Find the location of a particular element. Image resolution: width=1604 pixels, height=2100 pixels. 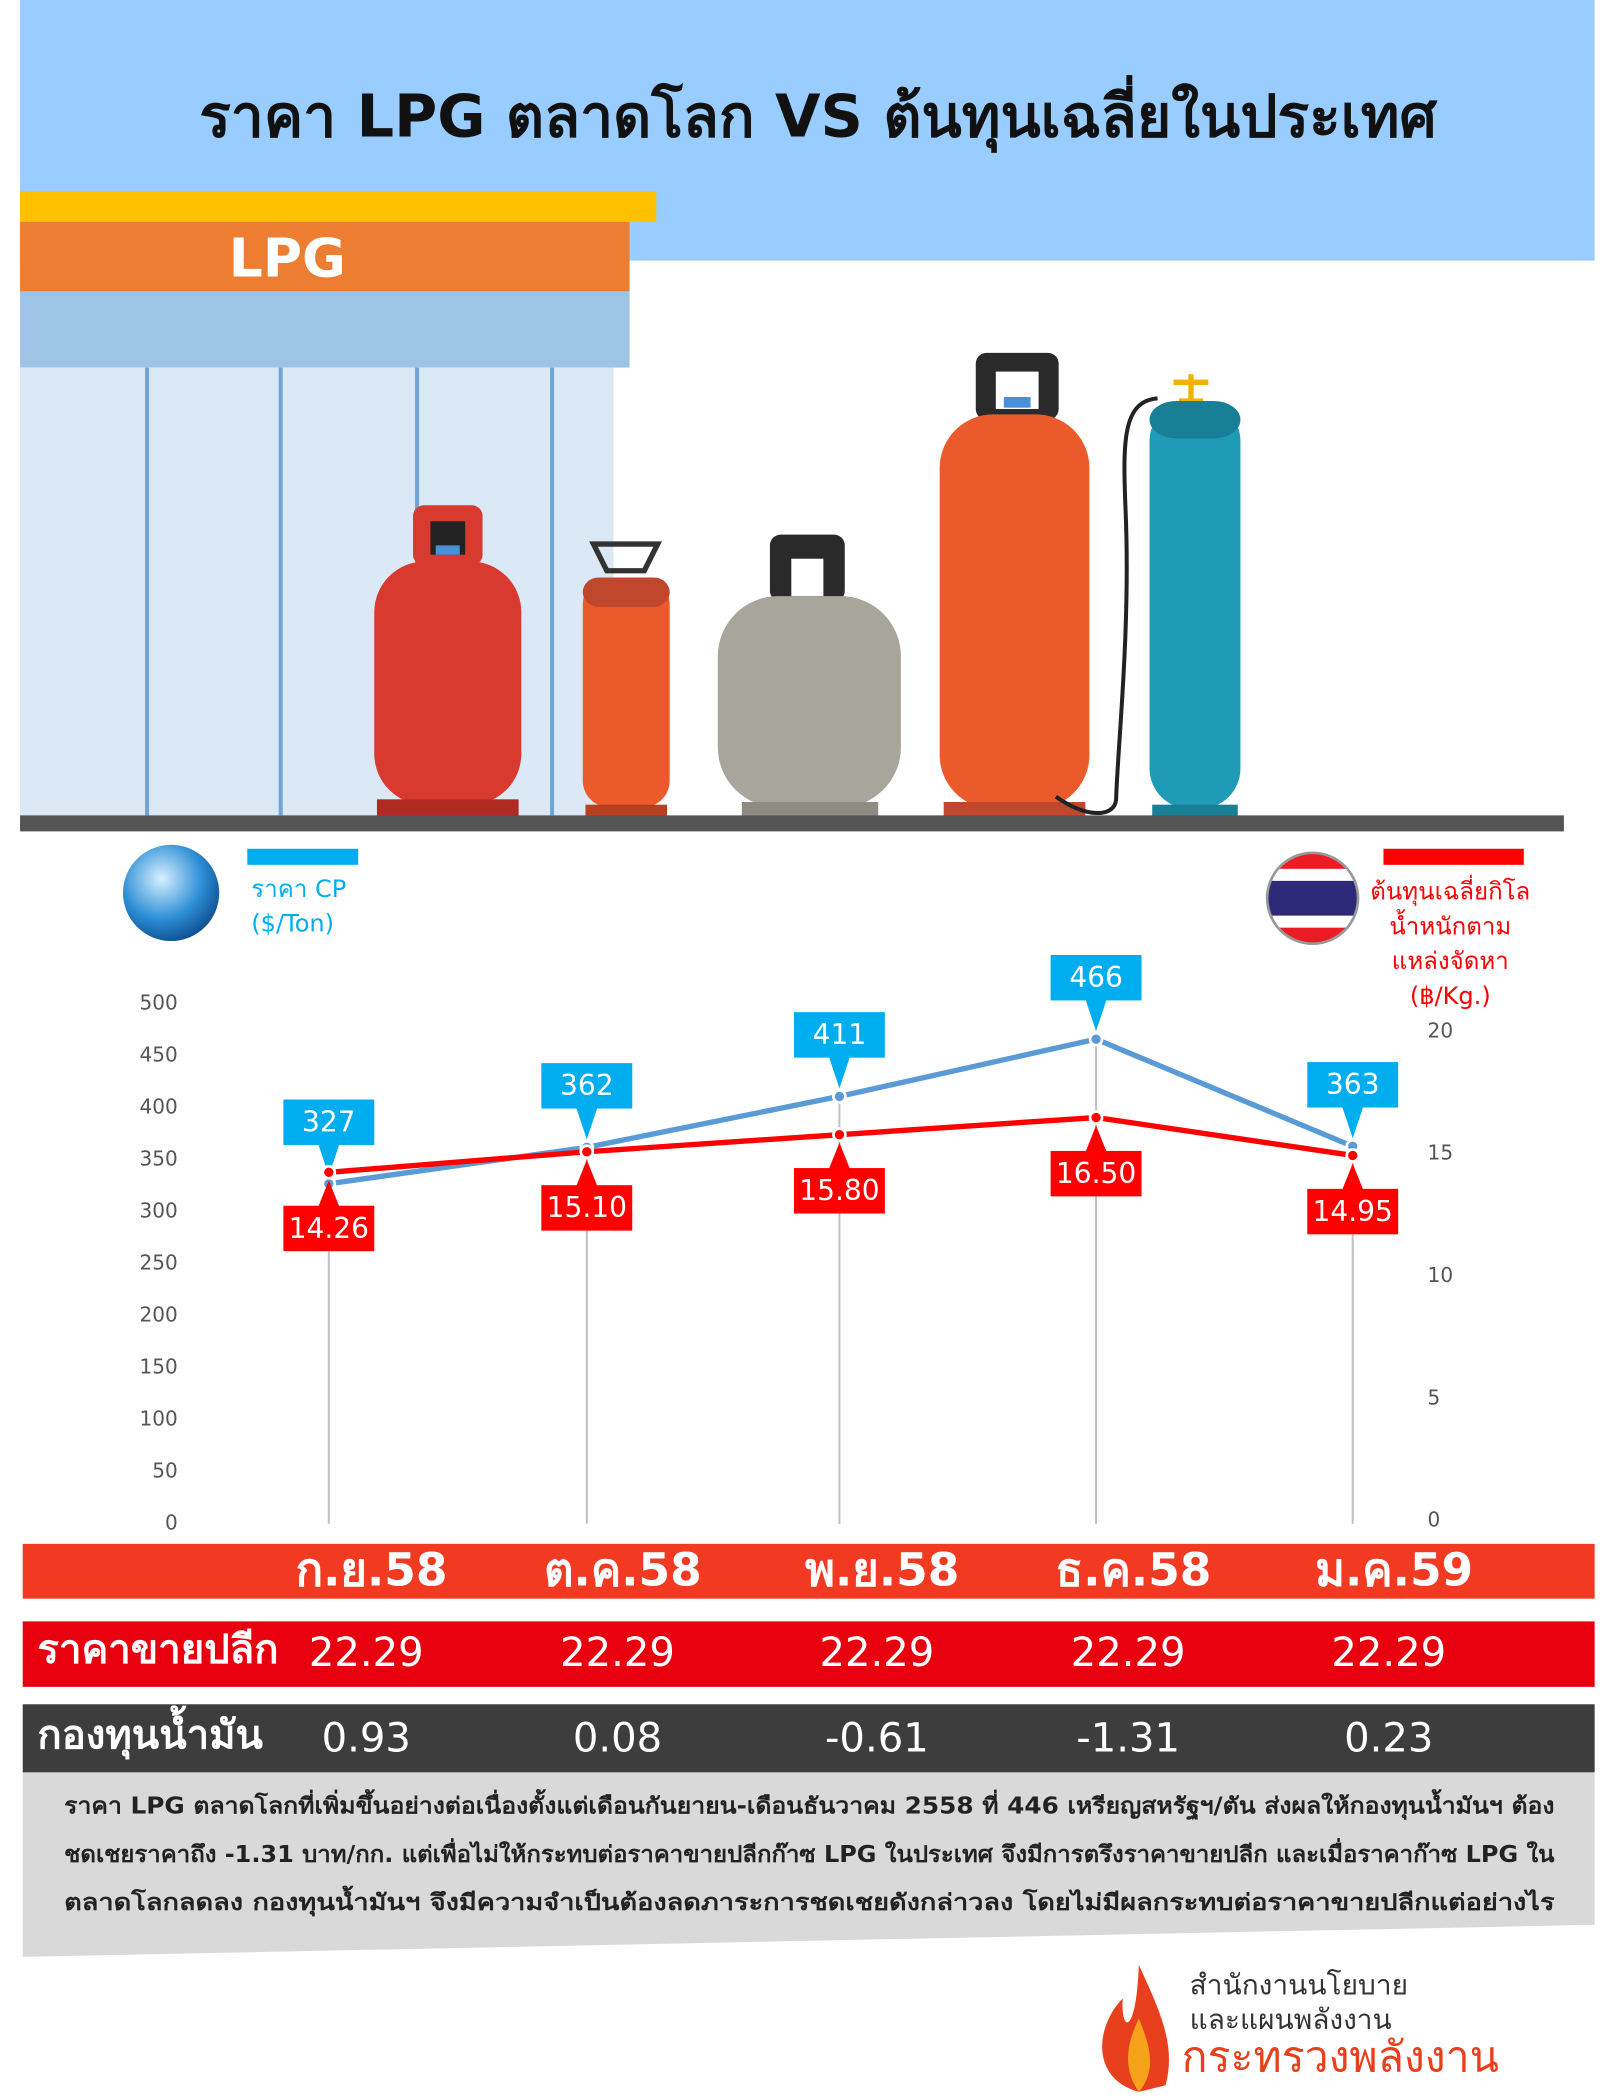

row-value: 0.08 is located at coordinates (617, 1738).